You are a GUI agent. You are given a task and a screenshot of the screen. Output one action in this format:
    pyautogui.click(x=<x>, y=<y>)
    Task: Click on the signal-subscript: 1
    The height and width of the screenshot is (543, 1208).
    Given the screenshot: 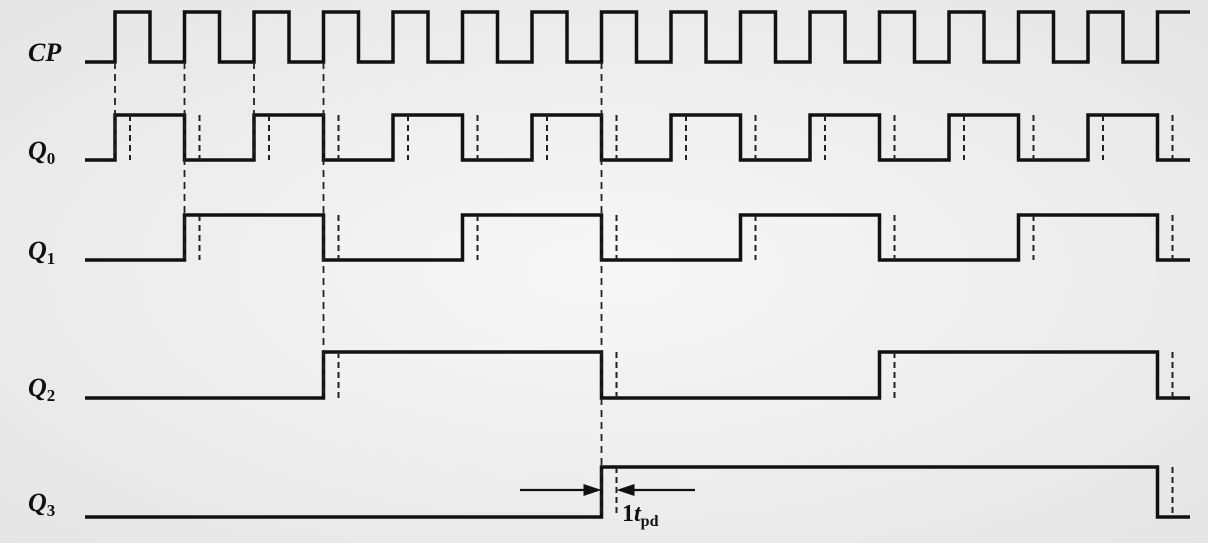 What is the action you would take?
    pyautogui.click(x=51, y=258)
    